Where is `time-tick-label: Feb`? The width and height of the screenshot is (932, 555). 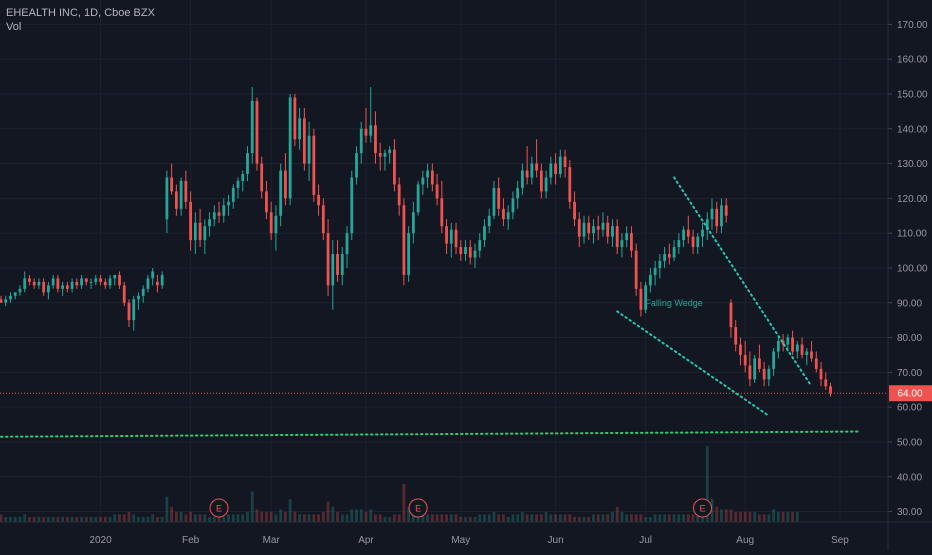 time-tick-label: Feb is located at coordinates (191, 540).